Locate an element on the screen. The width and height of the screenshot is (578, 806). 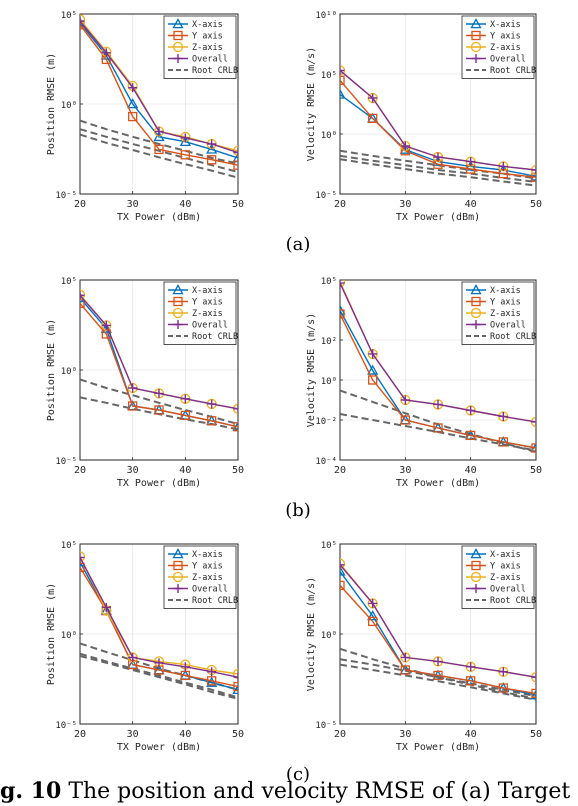
chart-3-series-3-point is located at coordinates (533, 422).